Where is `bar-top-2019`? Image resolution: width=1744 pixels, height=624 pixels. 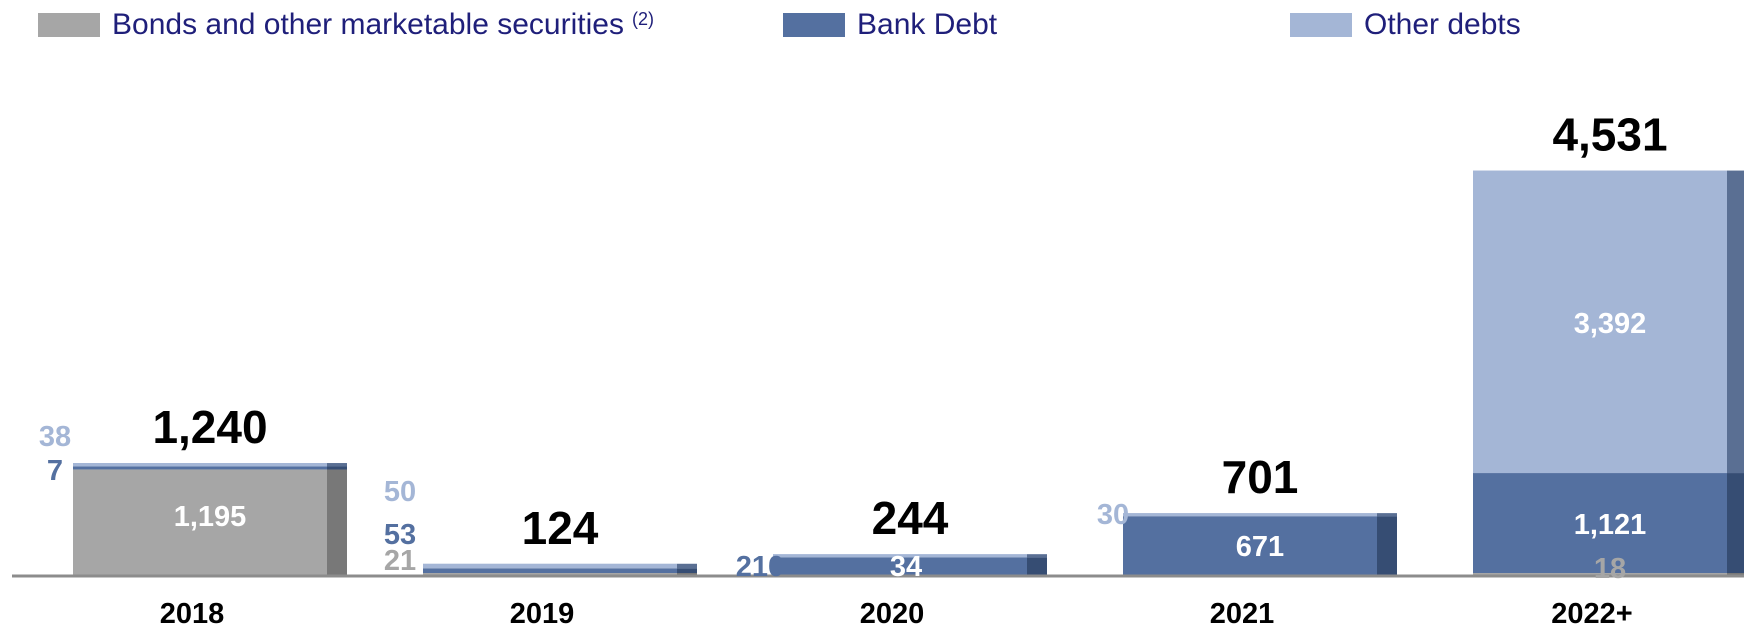 bar-top-2019 is located at coordinates (550, 565).